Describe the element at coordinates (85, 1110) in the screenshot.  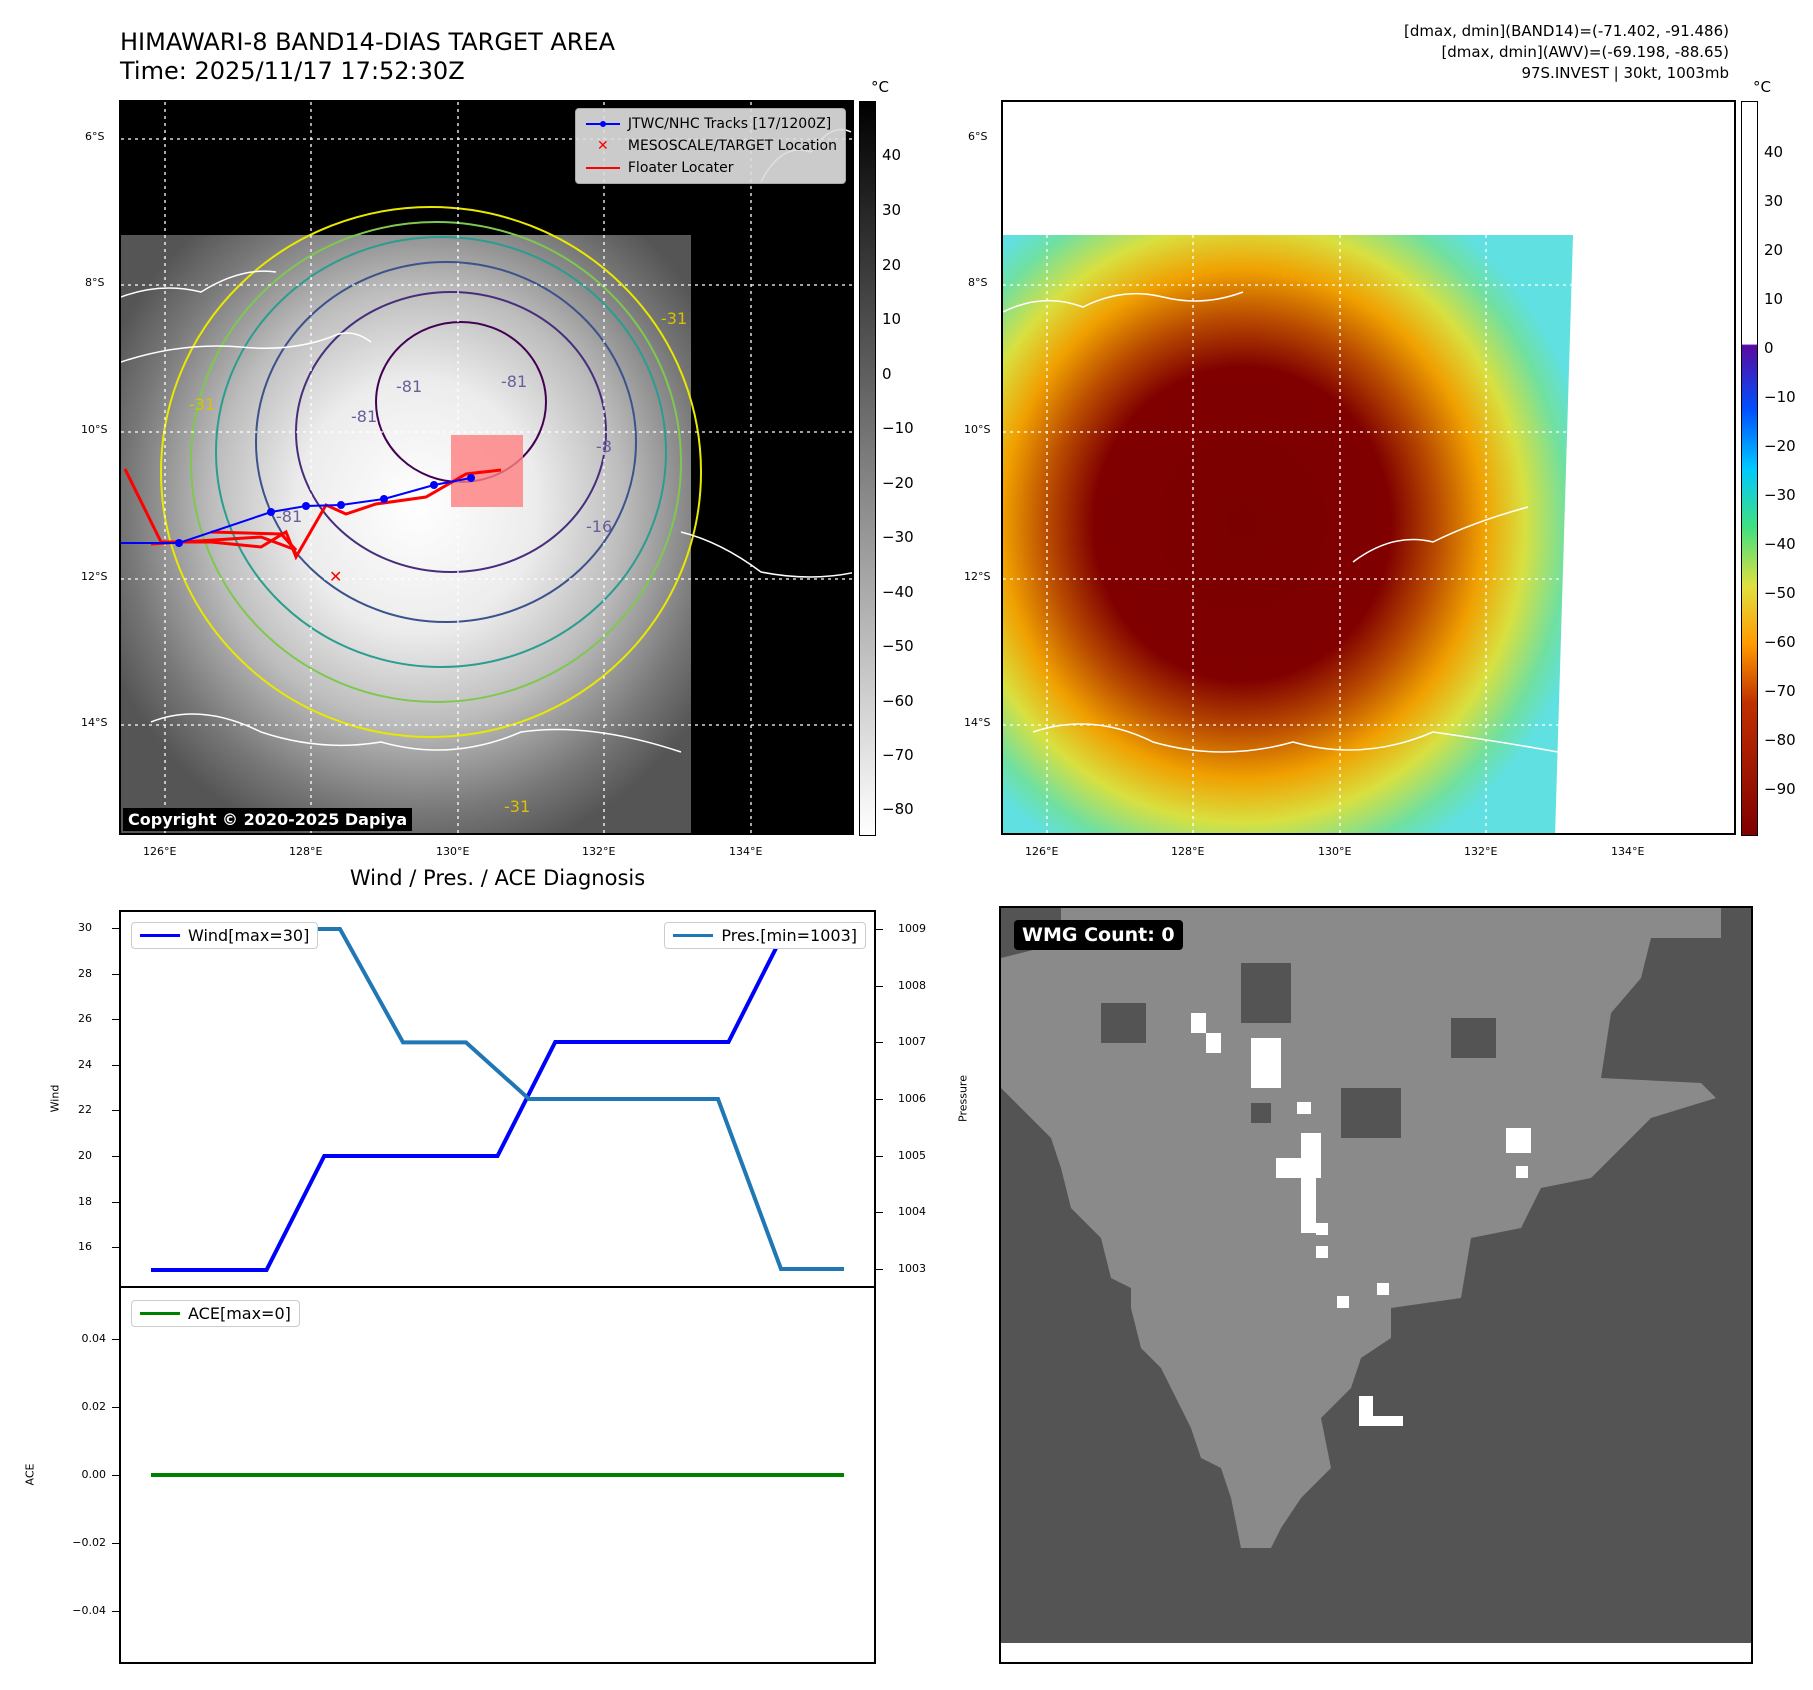
I see `wind-tick: 22` at that location.